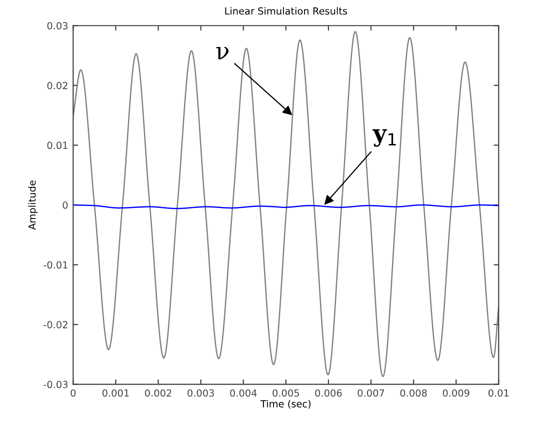  I want to click on y-tick-label: 0.02, so click(57, 86).